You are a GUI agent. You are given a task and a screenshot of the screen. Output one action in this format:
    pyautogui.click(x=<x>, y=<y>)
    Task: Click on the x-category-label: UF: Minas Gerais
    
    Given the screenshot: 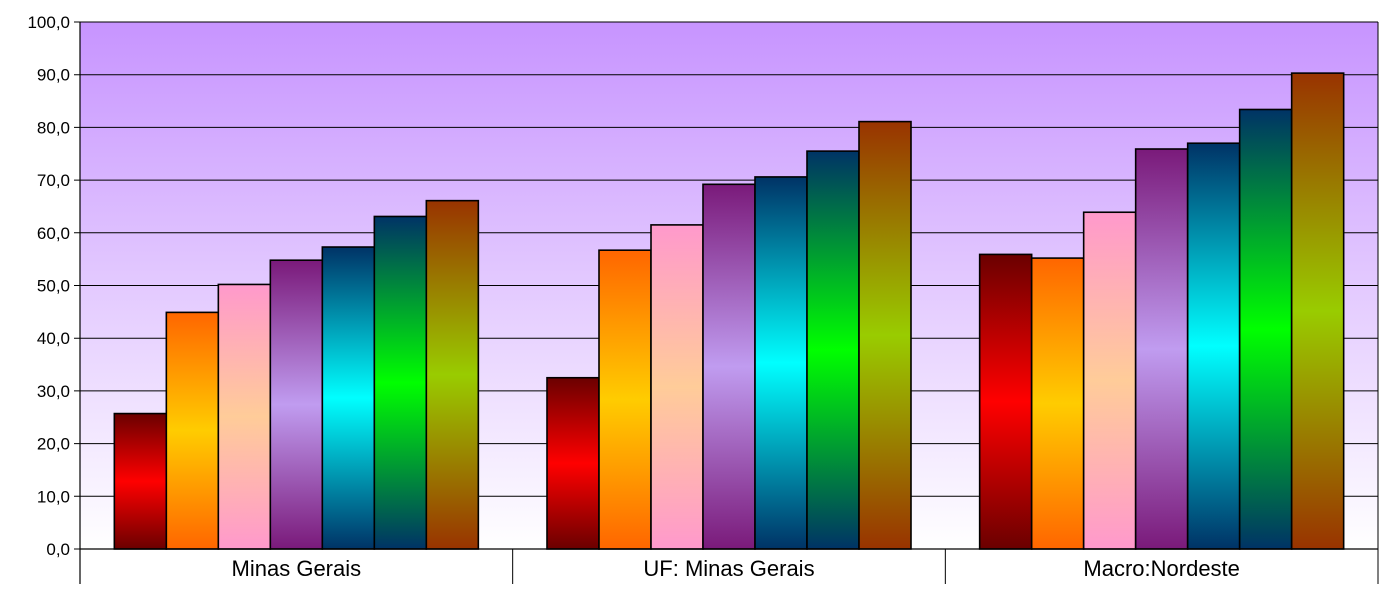 What is the action you would take?
    pyautogui.click(x=728, y=568)
    